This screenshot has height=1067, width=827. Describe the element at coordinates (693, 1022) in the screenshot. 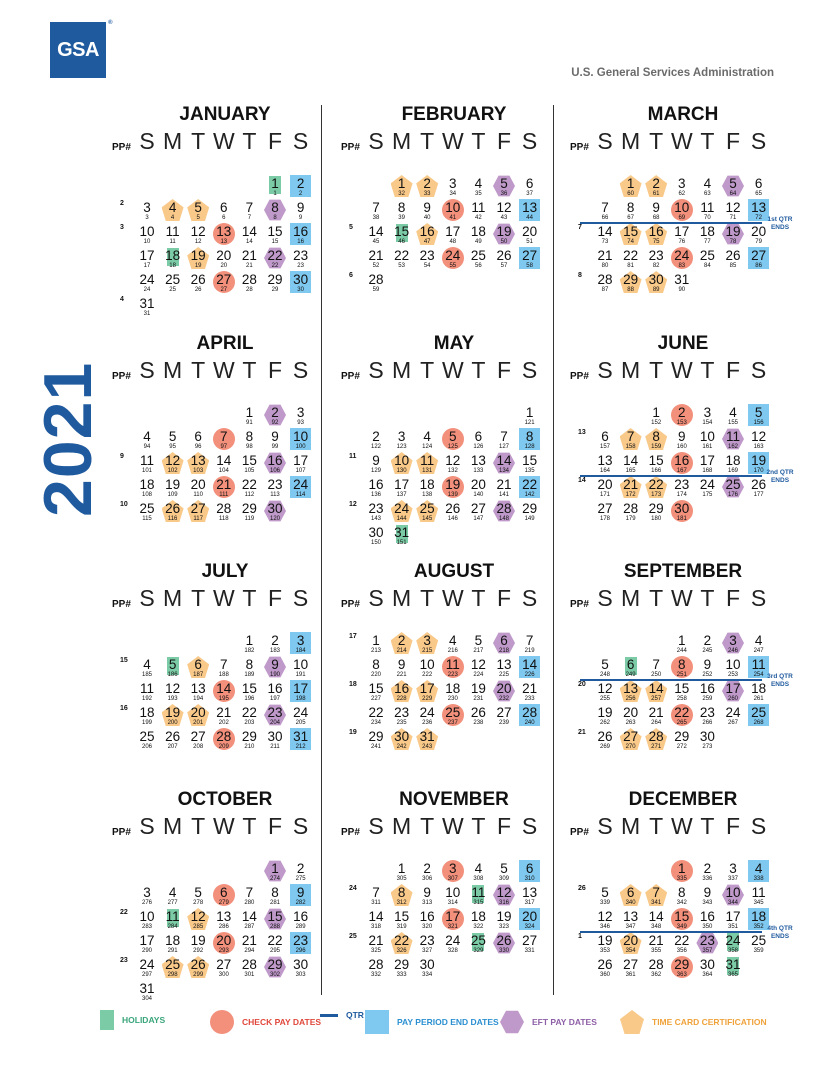

I see `legend-item-pent: TIME CARD CERTIFICATION` at that location.